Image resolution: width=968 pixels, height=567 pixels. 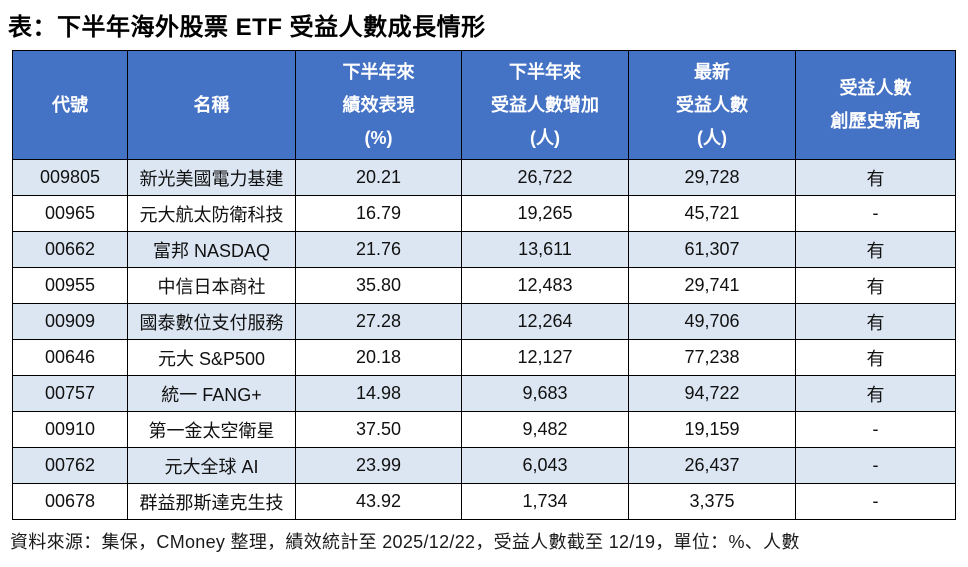 What do you see at coordinates (211, 393) in the screenshot?
I see `table-cell-name: 統一 FANG+` at bounding box center [211, 393].